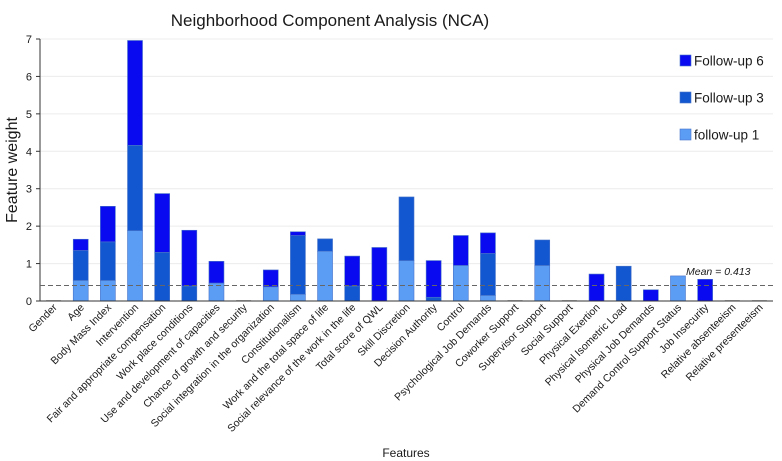 The height and width of the screenshot is (461, 782). I want to click on x-axis-title: Features, so click(405, 453).